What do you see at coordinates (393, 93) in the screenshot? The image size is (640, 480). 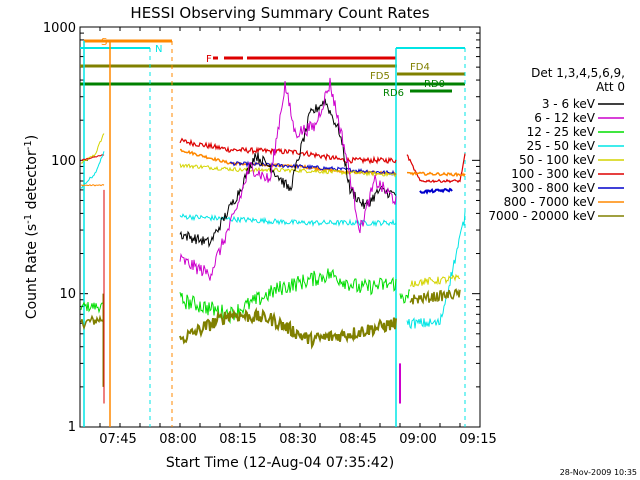 I see `flag-label: RD6` at bounding box center [393, 93].